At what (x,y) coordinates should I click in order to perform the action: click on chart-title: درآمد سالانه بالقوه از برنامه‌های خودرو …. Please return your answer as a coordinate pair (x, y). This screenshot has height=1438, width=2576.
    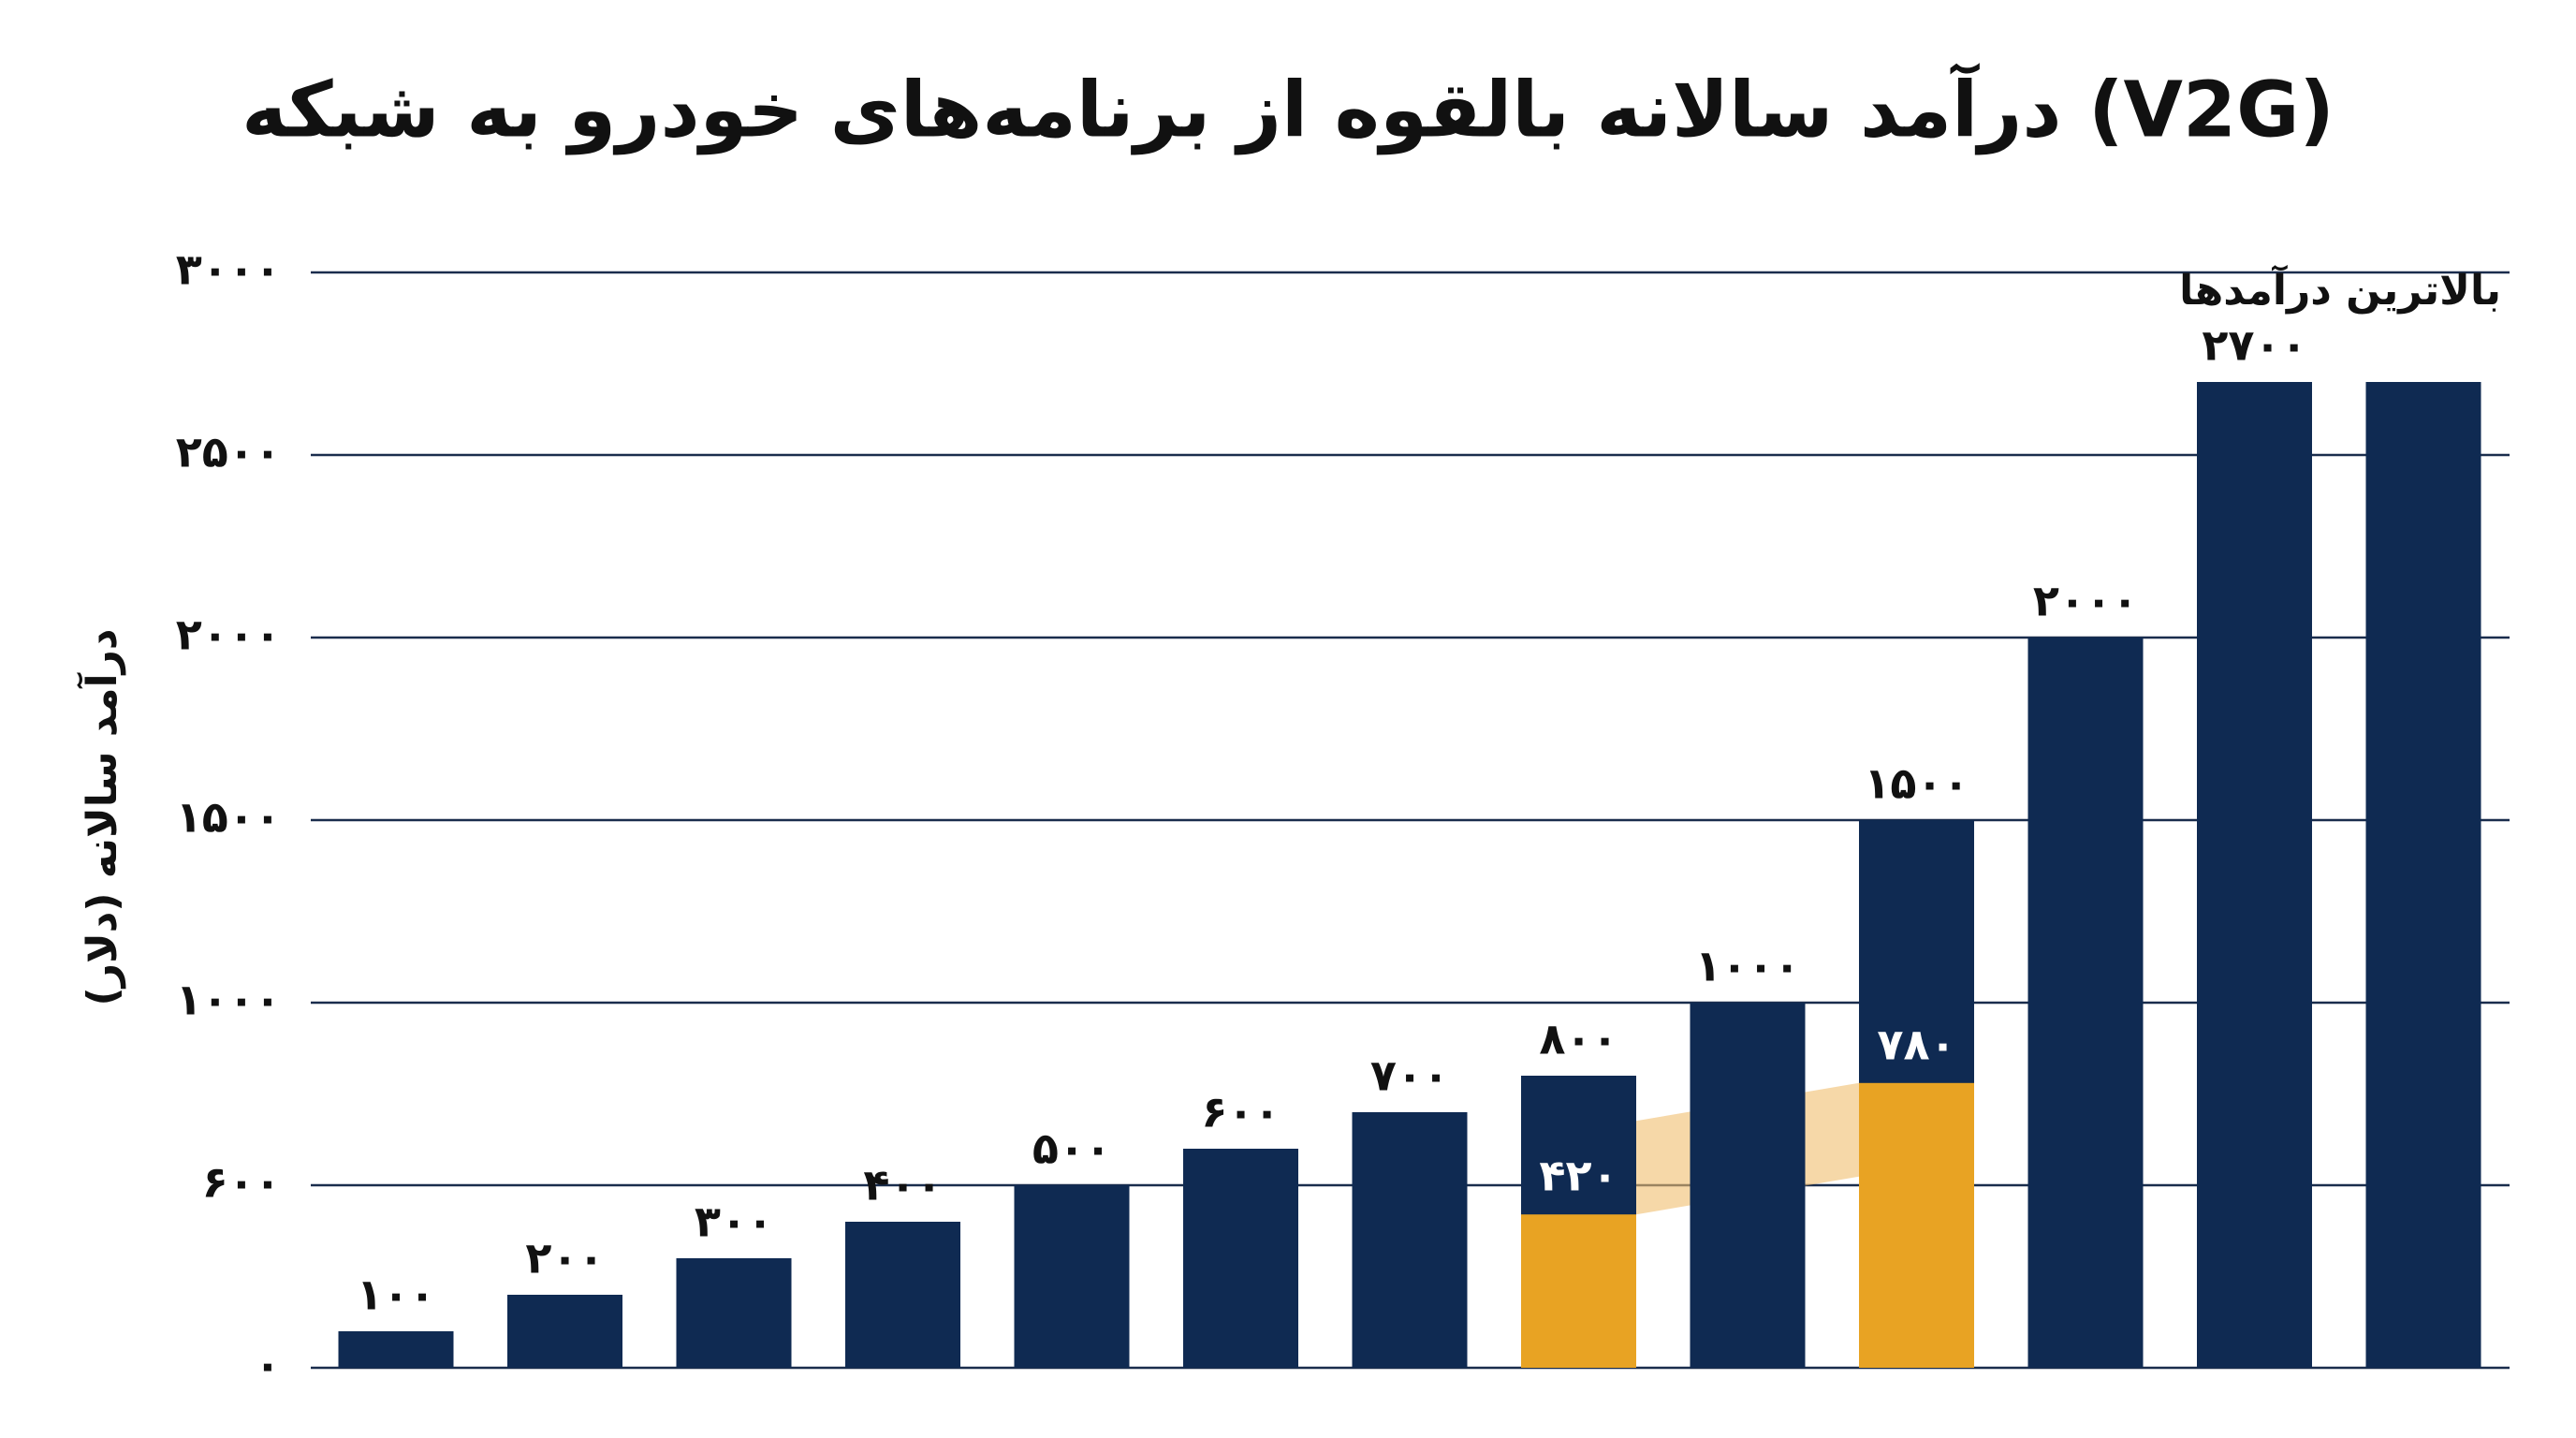
    Looking at the image, I should click on (1288, 108).